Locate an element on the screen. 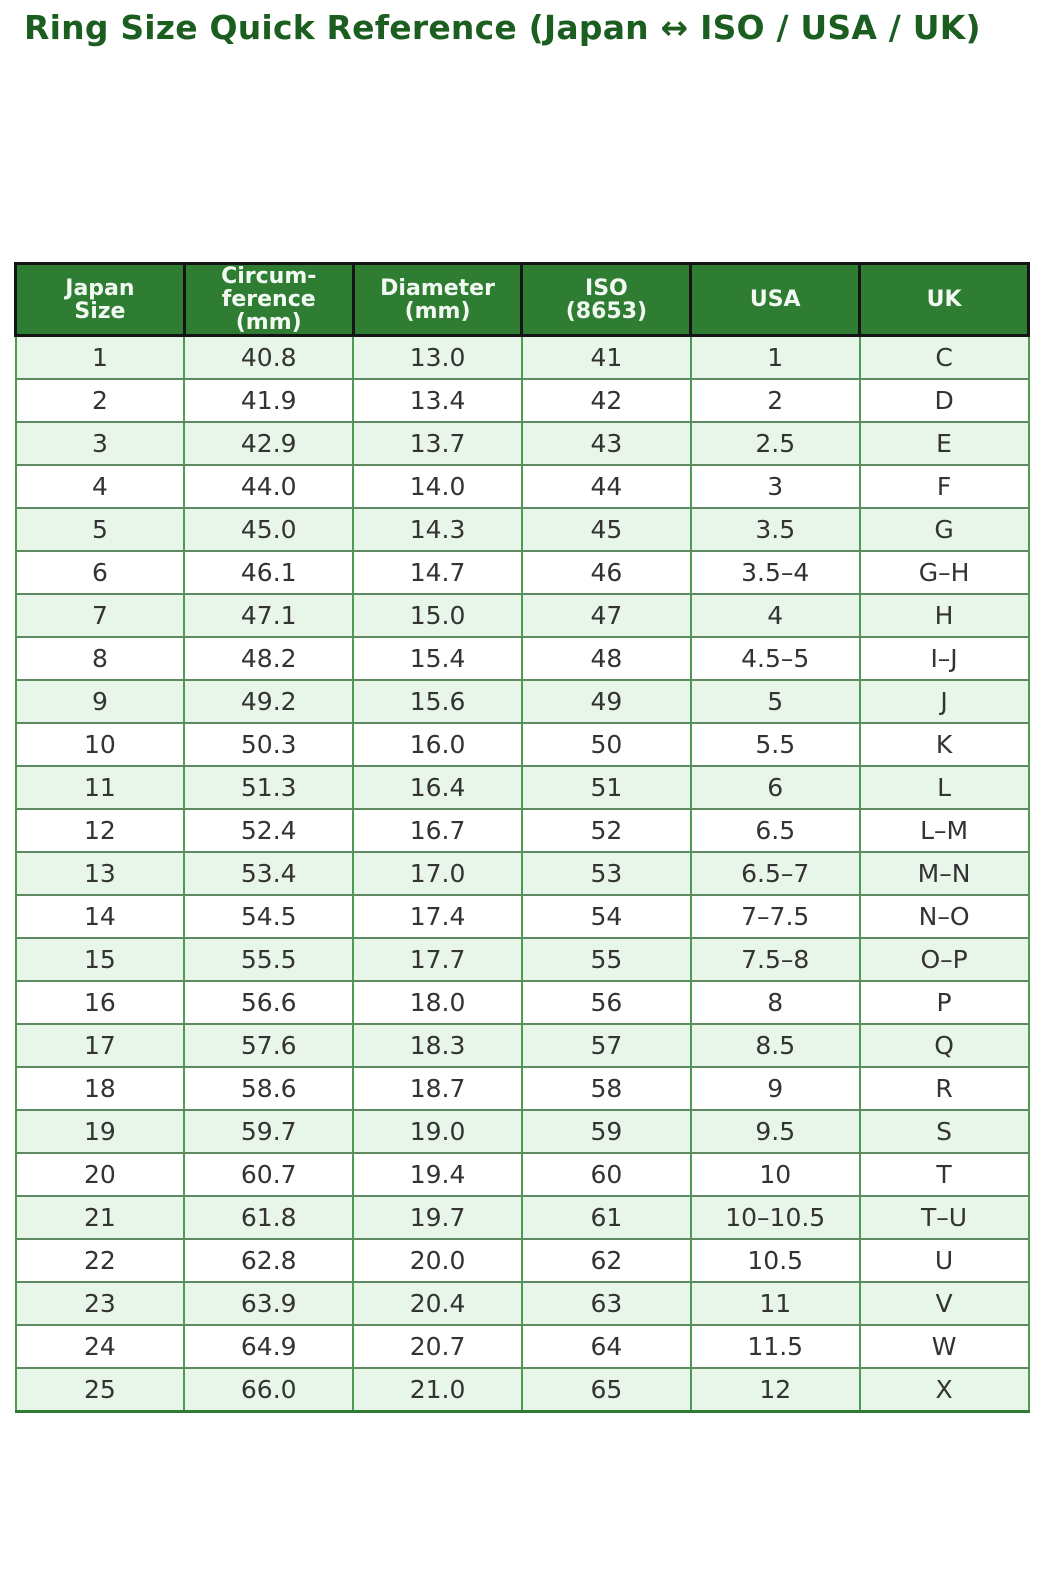 This screenshot has height=1569, width=1043. column-header-circumference-mm: Circum-ference (mm) is located at coordinates (268, 299).